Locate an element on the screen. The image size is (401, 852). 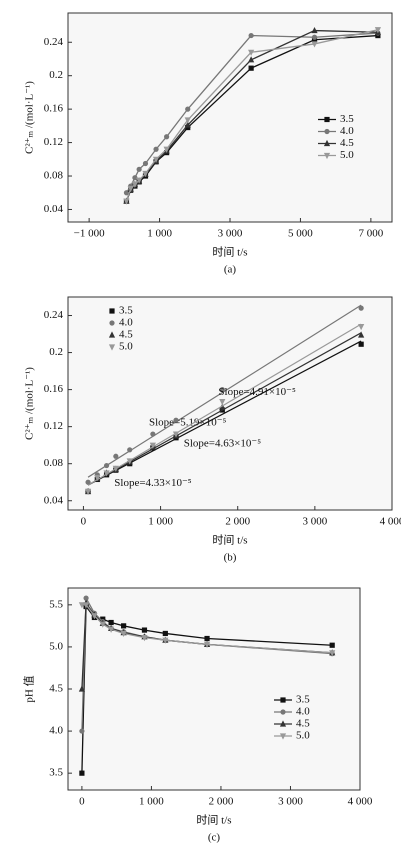
x-tick-label: 1 000 is located at coordinates (159, 234).